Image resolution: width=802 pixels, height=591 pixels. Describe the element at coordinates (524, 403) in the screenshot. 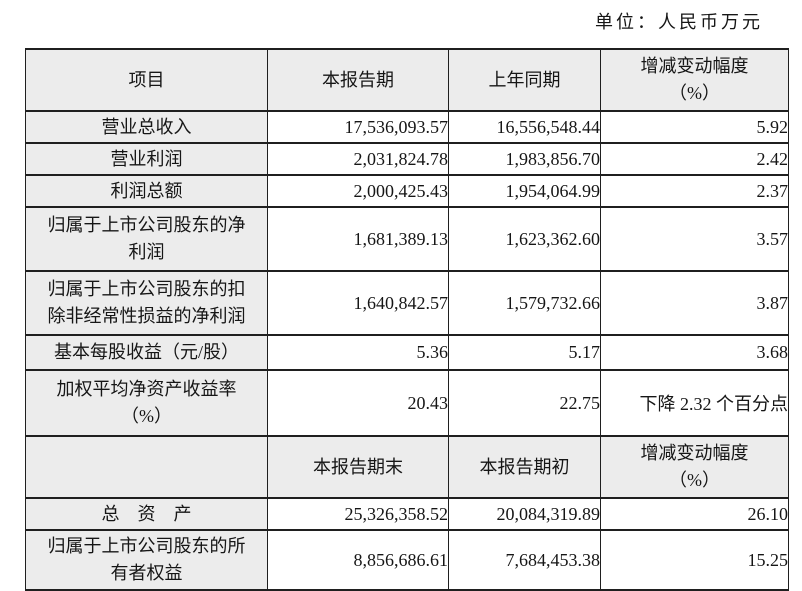

I see `prior-value-cell: 22.75` at that location.